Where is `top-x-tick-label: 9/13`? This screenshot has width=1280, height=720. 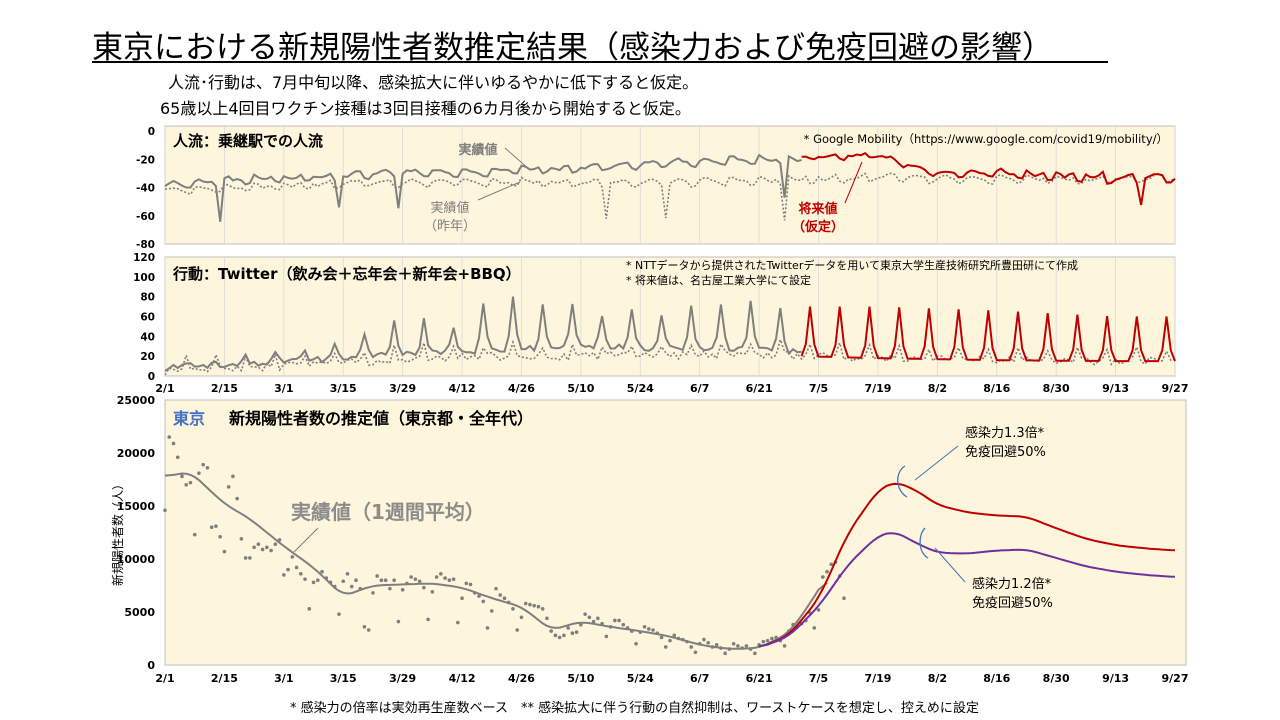 top-x-tick-label: 9/13 is located at coordinates (1115, 388).